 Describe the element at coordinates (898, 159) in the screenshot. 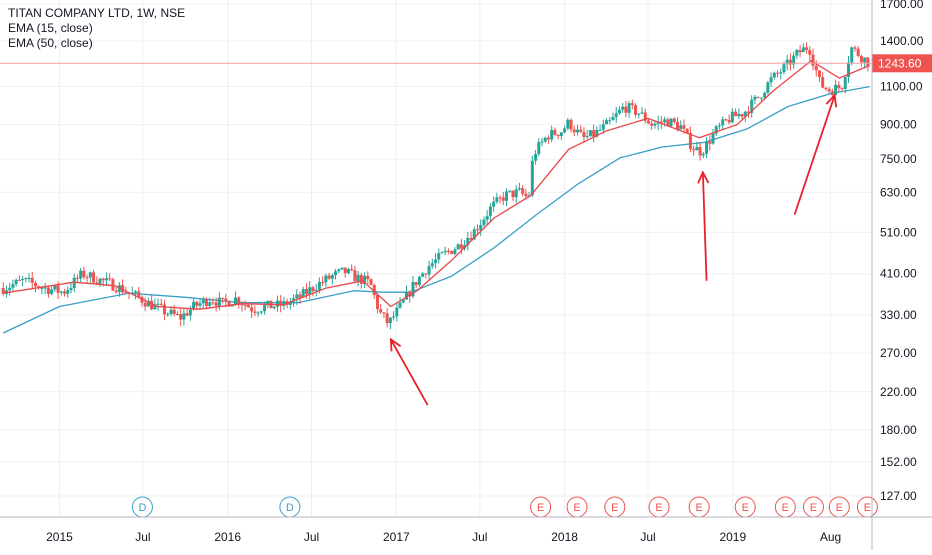

I see `y-tick-label: 750.00` at that location.